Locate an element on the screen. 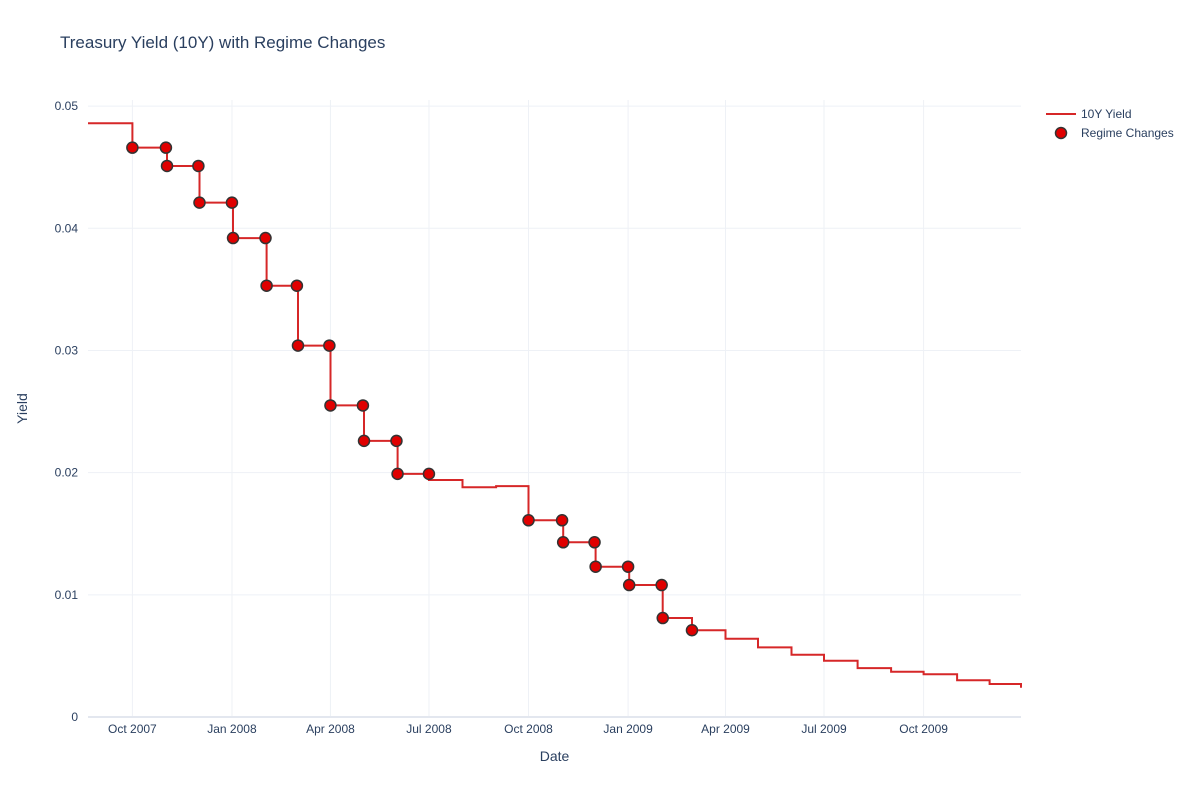  y-tick-label: 0 is located at coordinates (74, 717).